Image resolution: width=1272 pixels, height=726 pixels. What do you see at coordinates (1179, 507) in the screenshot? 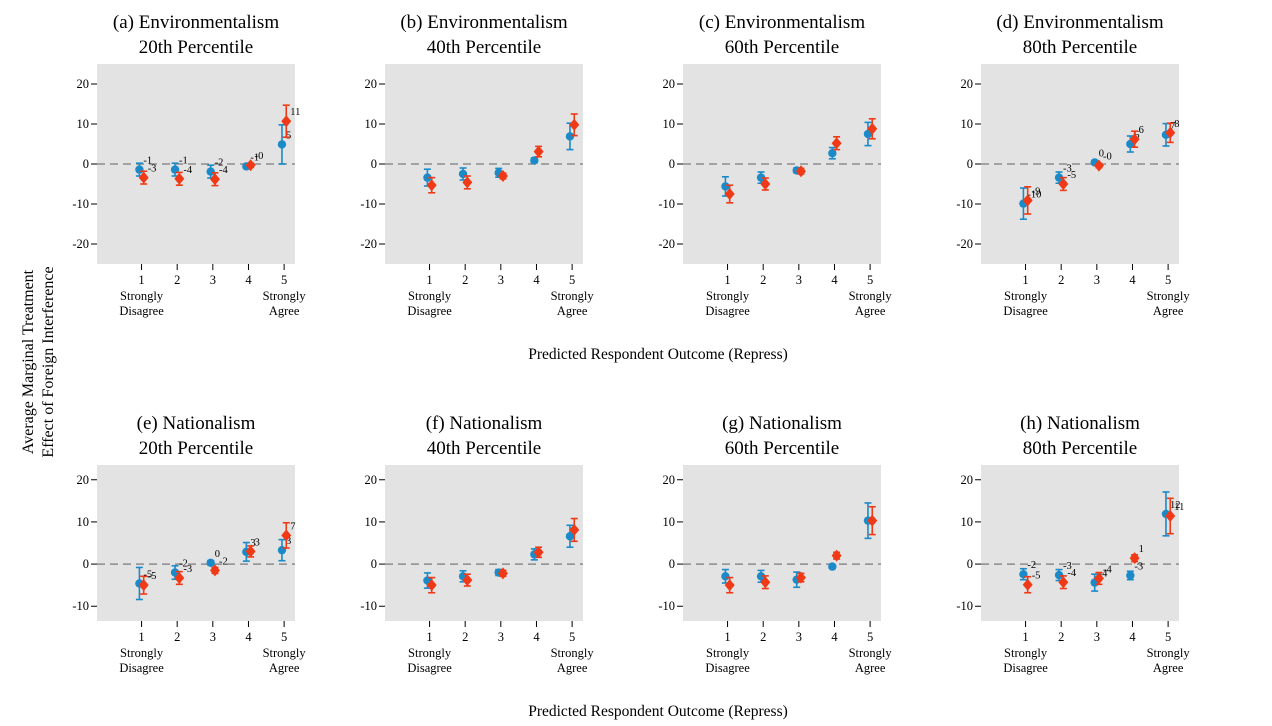
I see `data-label: 11` at bounding box center [1179, 507].